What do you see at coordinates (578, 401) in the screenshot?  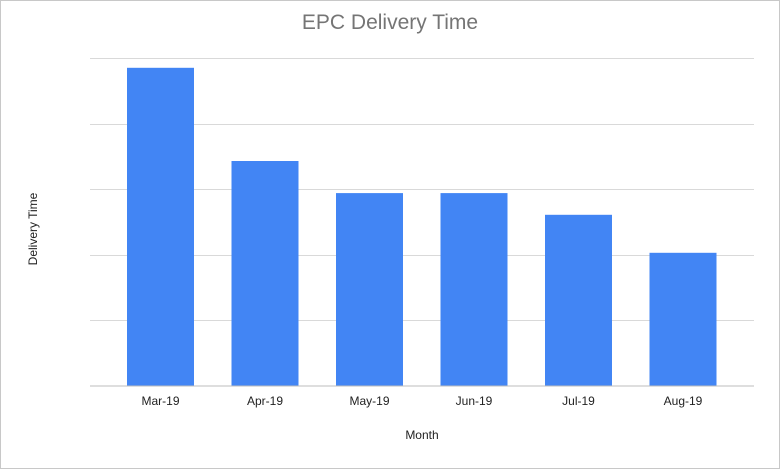 I see `x-tick-label-jul-19: Jul-19` at bounding box center [578, 401].